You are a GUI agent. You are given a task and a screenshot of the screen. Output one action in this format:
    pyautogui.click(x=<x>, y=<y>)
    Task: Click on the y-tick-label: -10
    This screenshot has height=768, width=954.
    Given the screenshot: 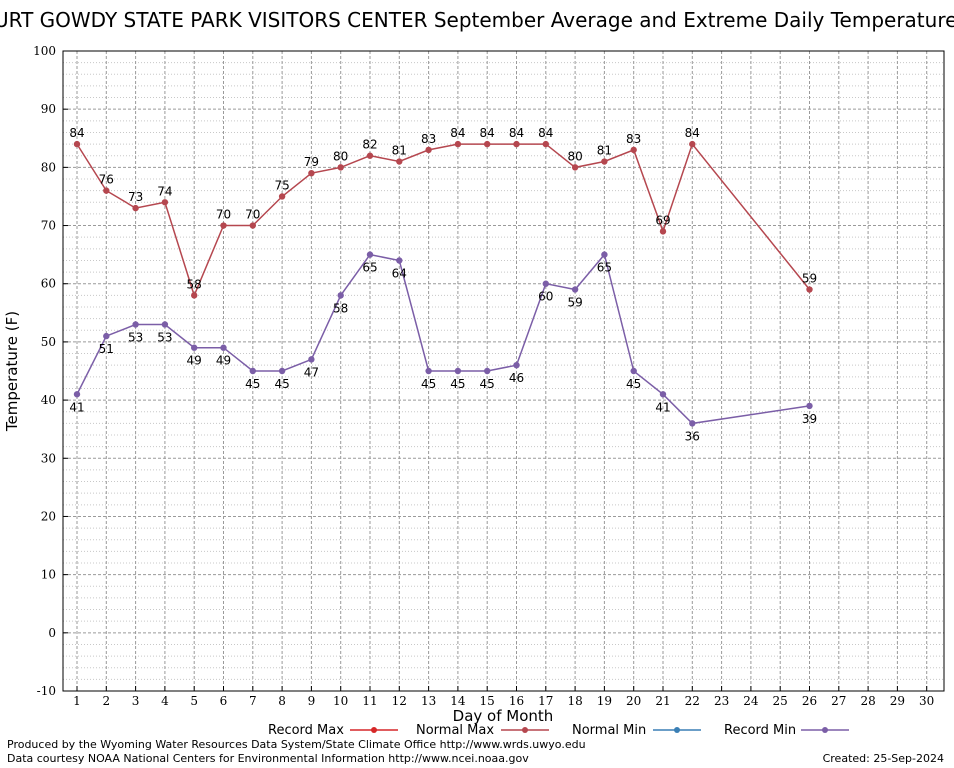 What is the action you would take?
    pyautogui.click(x=46, y=691)
    